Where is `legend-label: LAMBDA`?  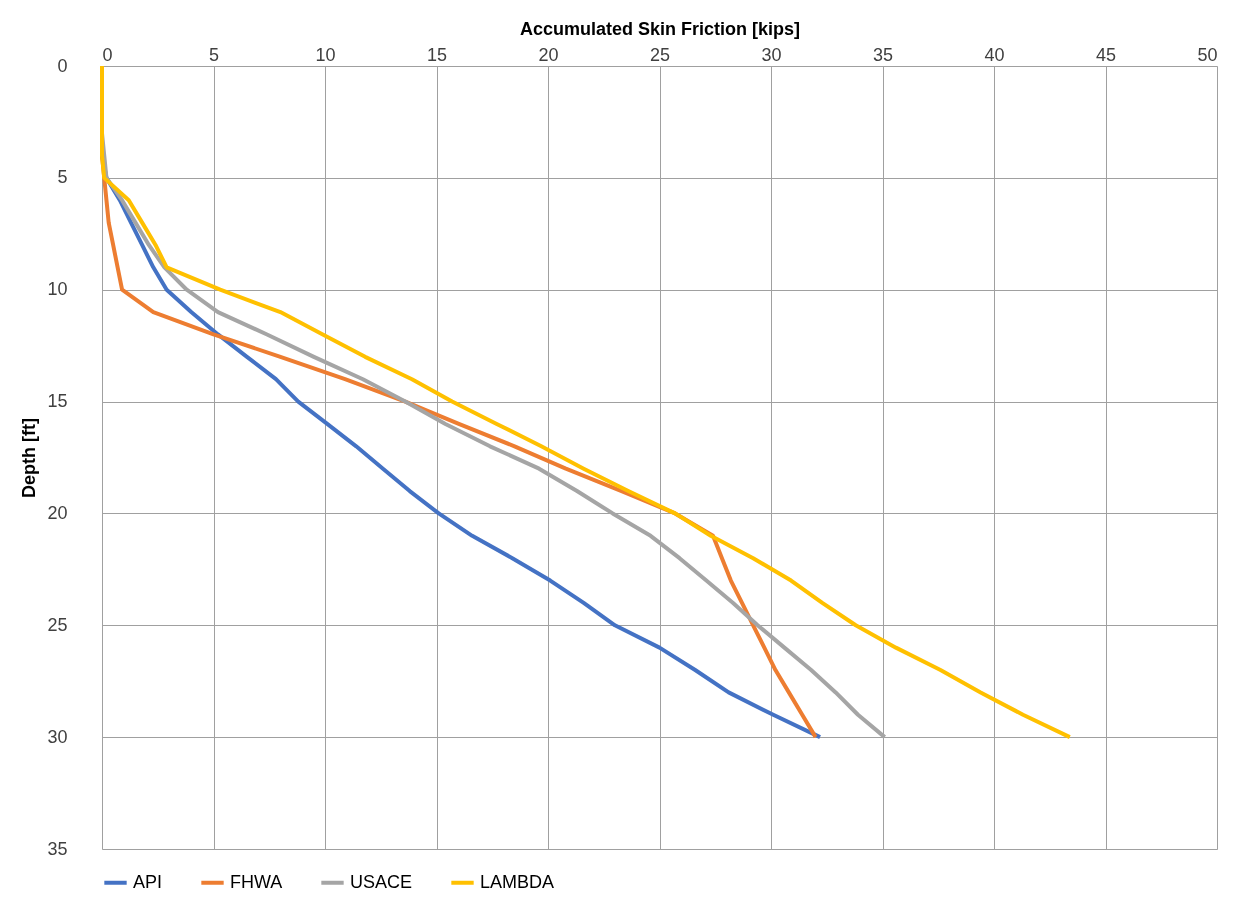
legend-label: LAMBDA is located at coordinates (517, 881).